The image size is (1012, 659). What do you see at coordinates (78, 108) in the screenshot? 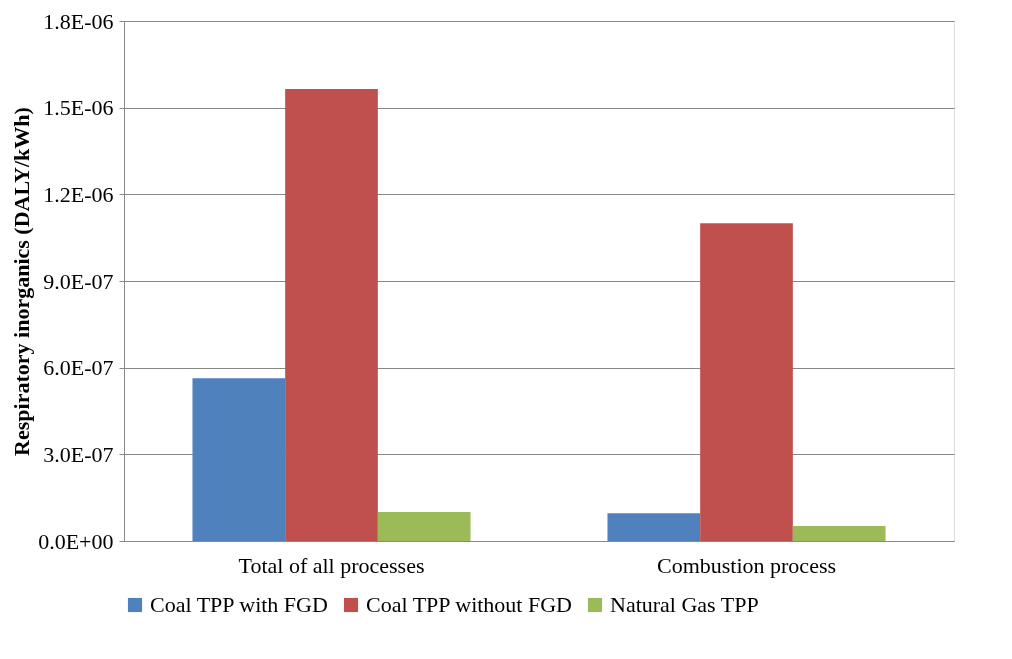
I see `y-tick-label: 1.5E-06` at bounding box center [78, 108].